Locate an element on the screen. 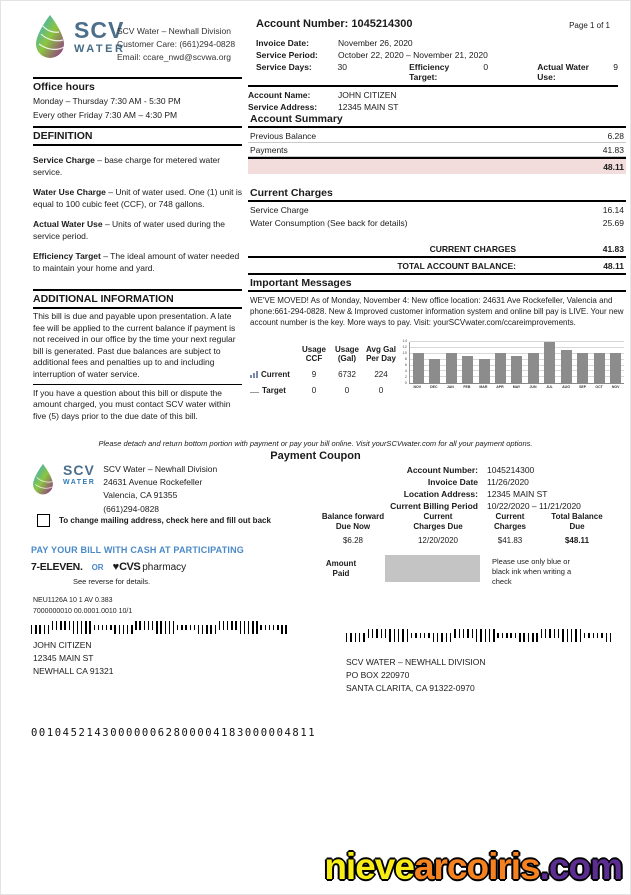  seven-eleven-logo: 7-ELEVEN. is located at coordinates (57, 567).